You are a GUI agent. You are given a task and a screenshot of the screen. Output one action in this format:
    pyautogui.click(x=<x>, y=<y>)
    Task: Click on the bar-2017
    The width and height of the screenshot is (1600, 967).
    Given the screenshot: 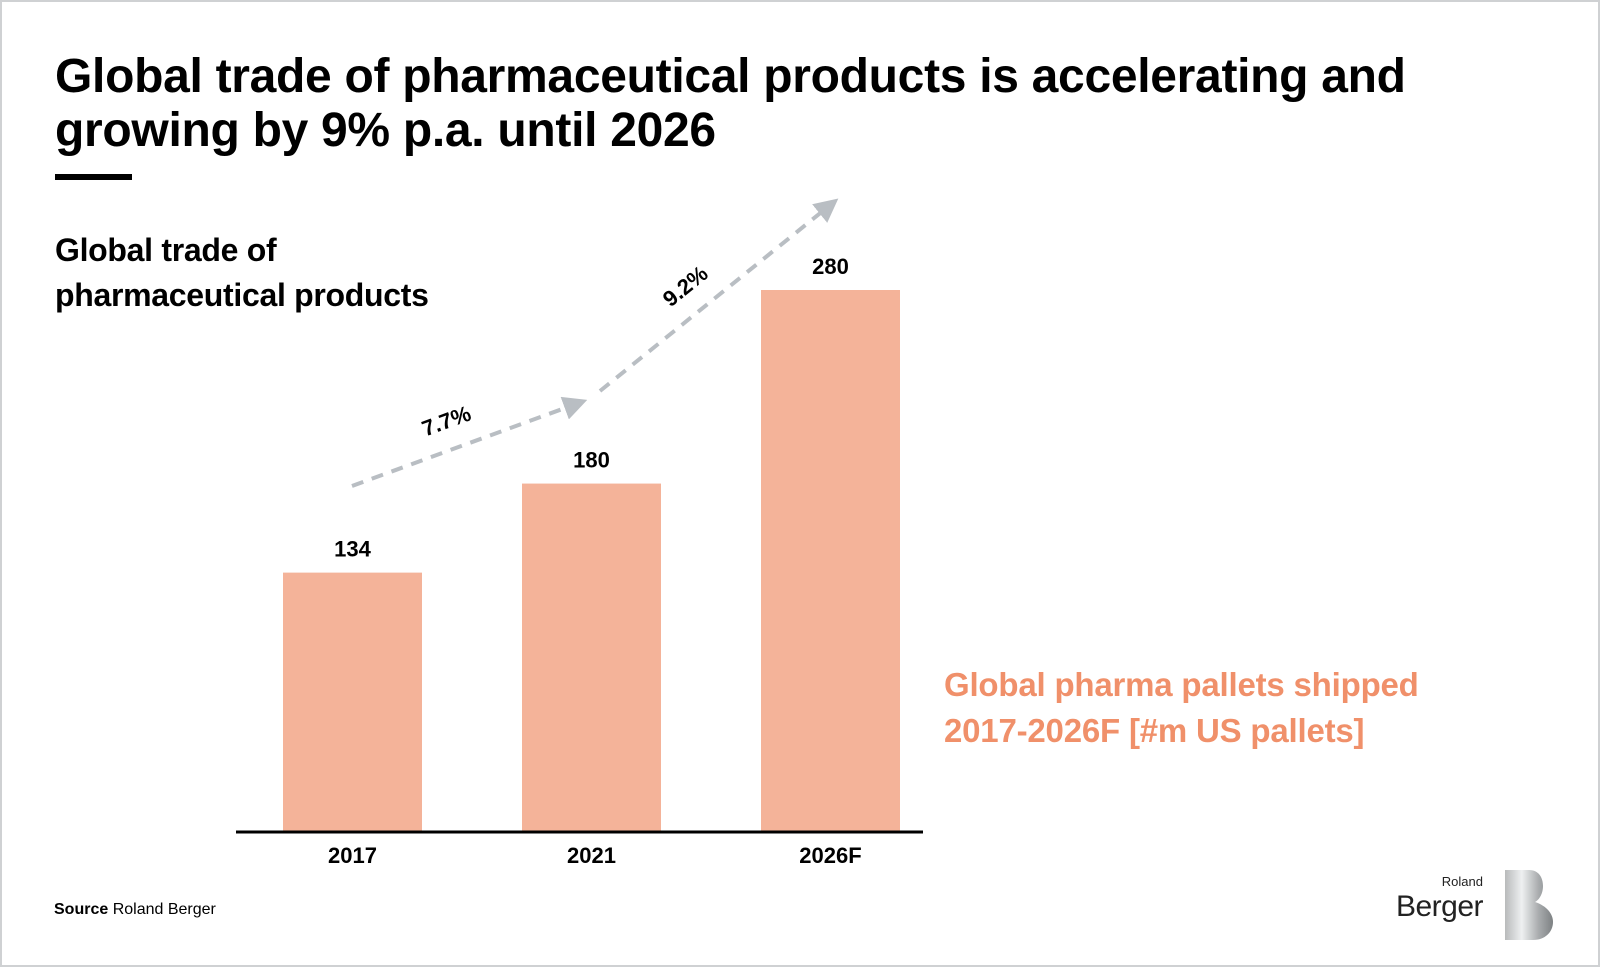 What is the action you would take?
    pyautogui.click(x=352, y=702)
    